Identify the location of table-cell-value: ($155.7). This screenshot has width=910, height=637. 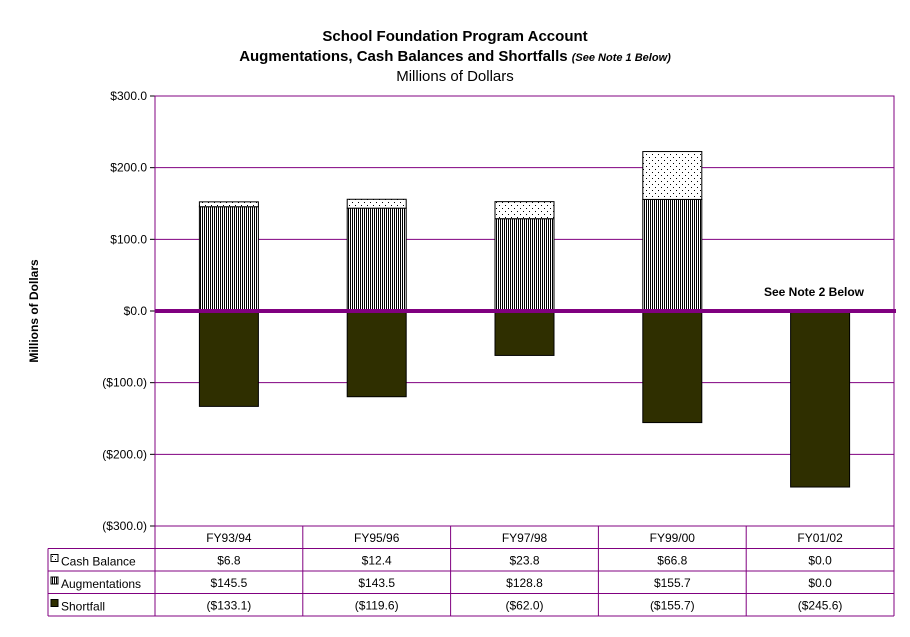
(672, 606).